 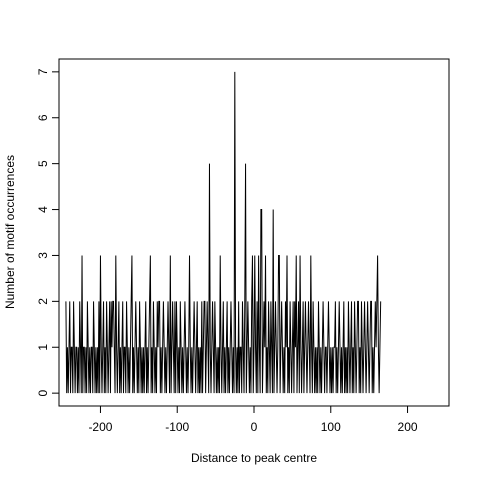 I want to click on y-axis-label: Number of motif occurrences, so click(x=10, y=232).